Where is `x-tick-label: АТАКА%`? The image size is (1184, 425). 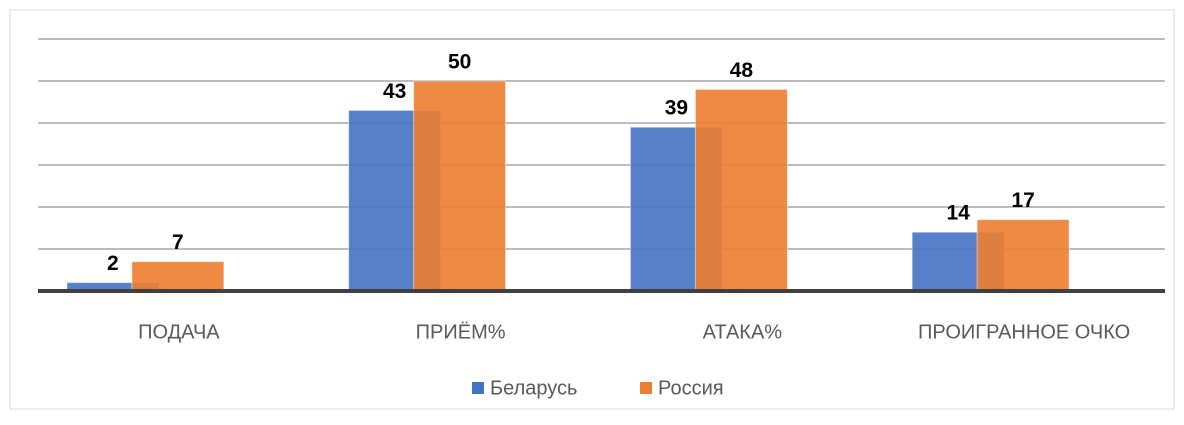
x-tick-label: АТАКА% is located at coordinates (743, 332).